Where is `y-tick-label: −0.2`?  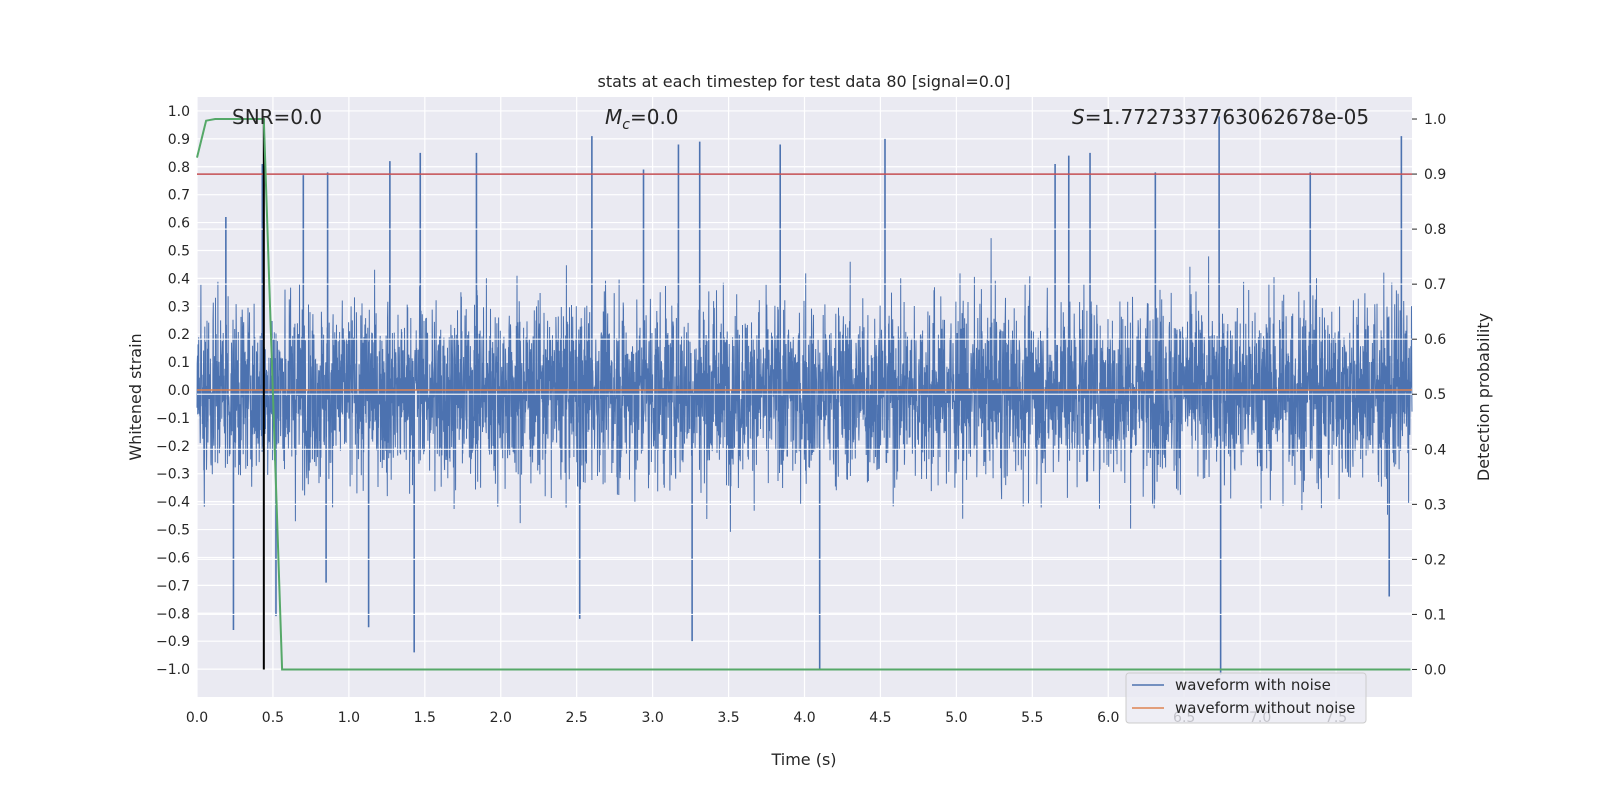
y-tick-label: −0.2 is located at coordinates (173, 447).